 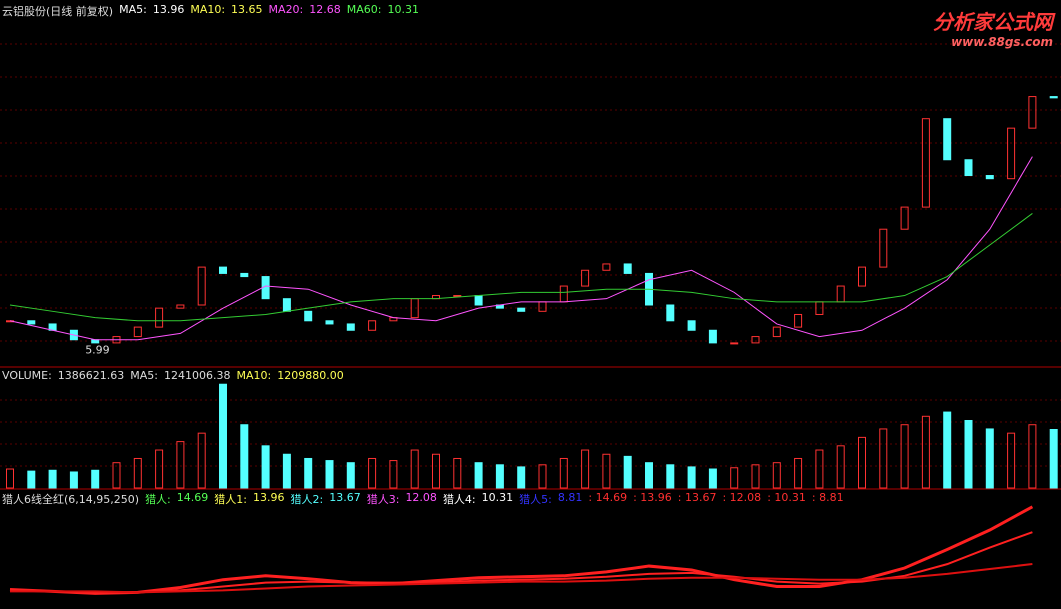 I want to click on legend-value: 8.81, so click(x=570, y=497).